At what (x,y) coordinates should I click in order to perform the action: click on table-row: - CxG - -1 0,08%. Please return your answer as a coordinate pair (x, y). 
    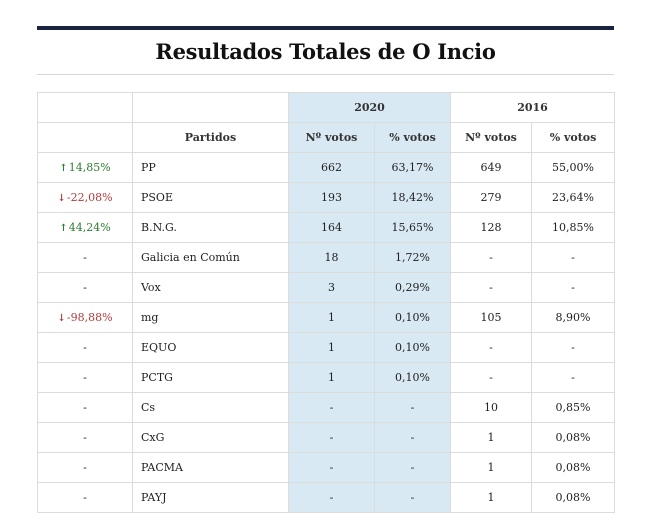
    Looking at the image, I should click on (326, 437).